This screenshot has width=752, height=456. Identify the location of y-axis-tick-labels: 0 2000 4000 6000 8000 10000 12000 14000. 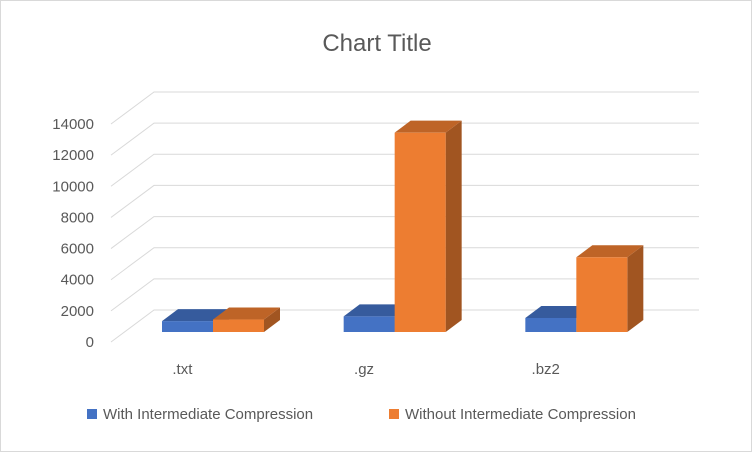
(73, 233).